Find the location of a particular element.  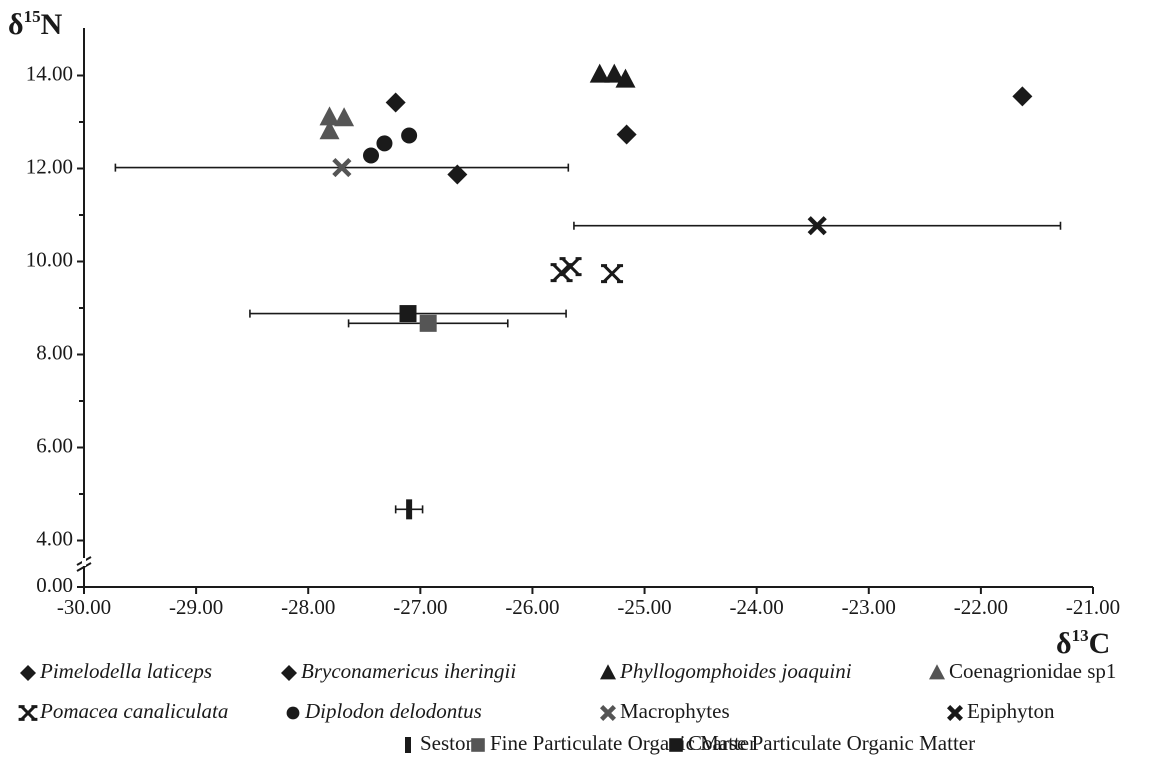

y-tick-label: 4.00 is located at coordinates (54, 538).